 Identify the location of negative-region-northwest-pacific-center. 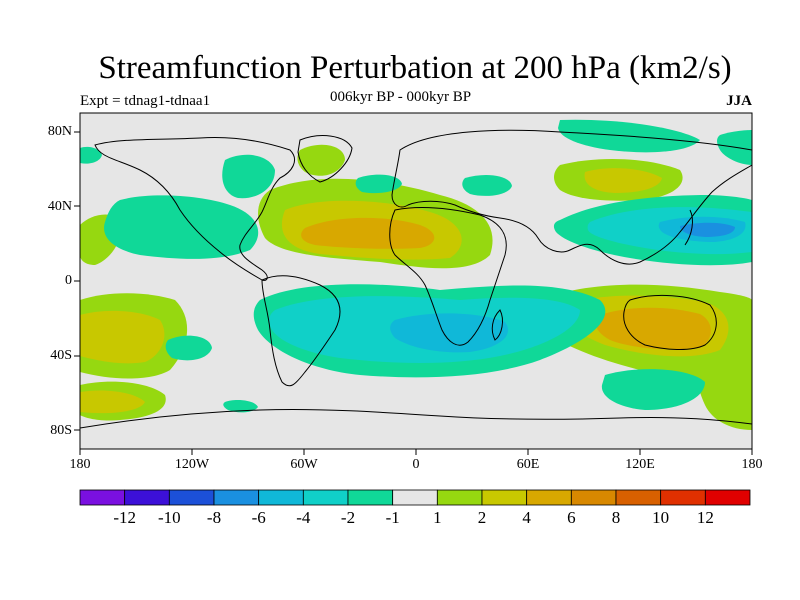
(707, 229).